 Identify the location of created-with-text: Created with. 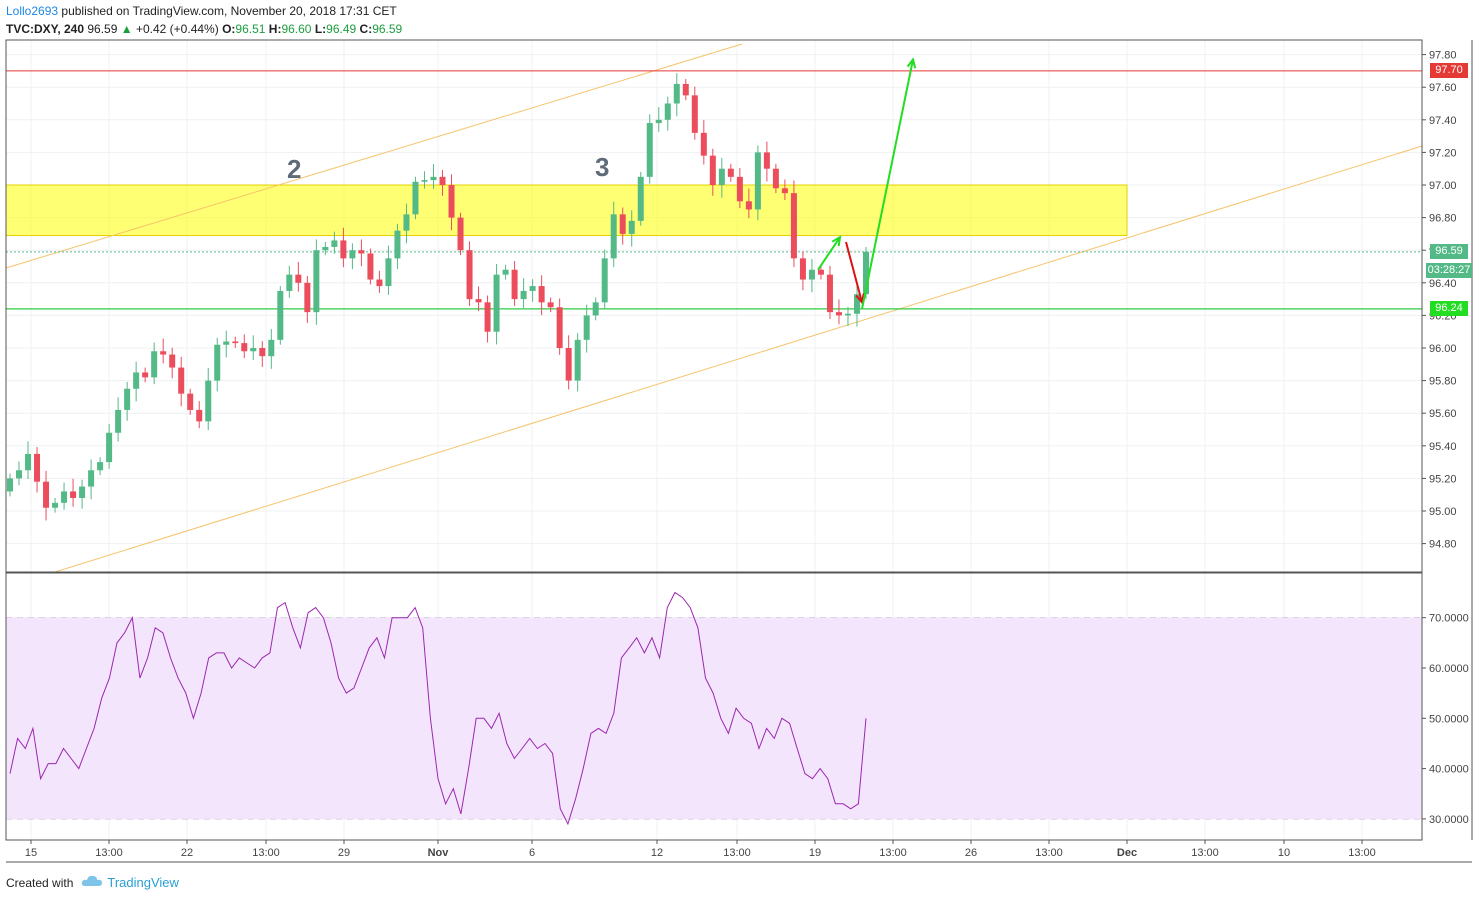
(40, 882).